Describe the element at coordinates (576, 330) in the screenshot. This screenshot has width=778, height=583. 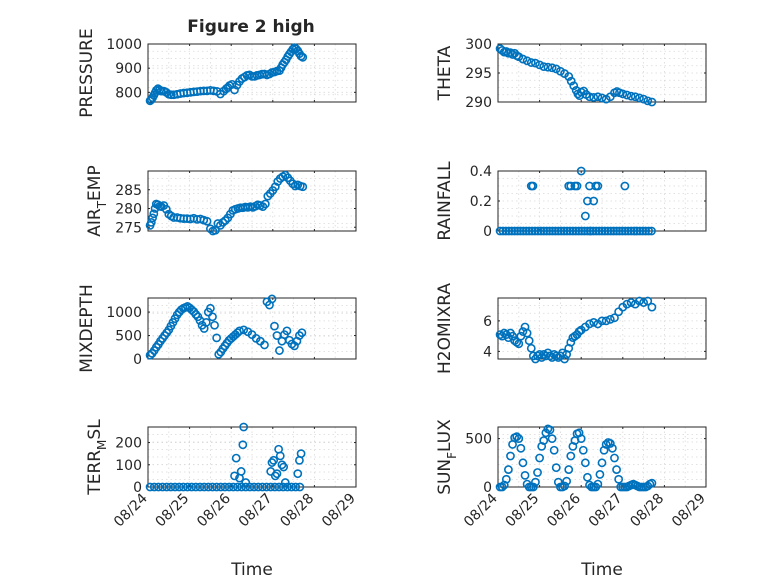
I see `series-h2omixra` at that location.